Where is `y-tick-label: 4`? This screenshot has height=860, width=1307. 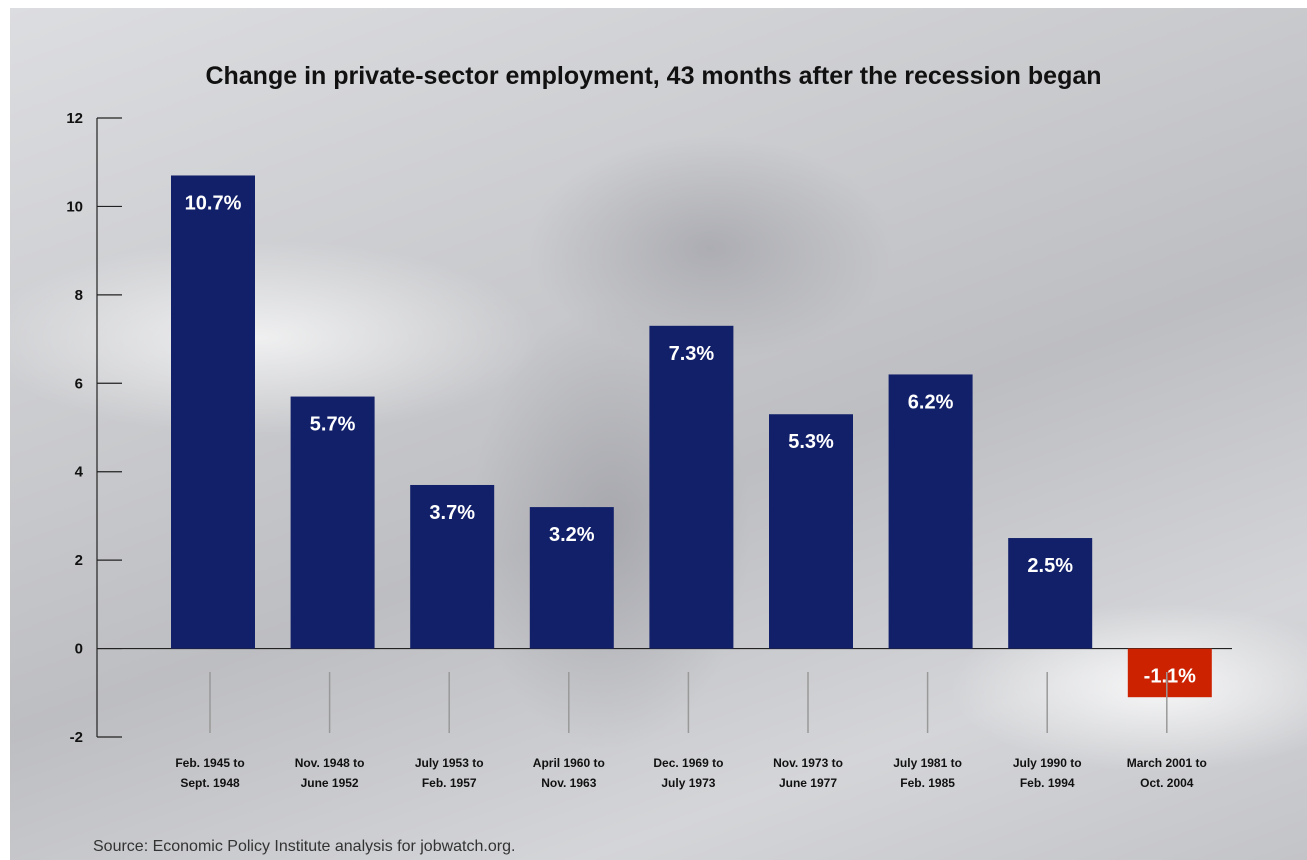 y-tick-label: 4 is located at coordinates (79, 472).